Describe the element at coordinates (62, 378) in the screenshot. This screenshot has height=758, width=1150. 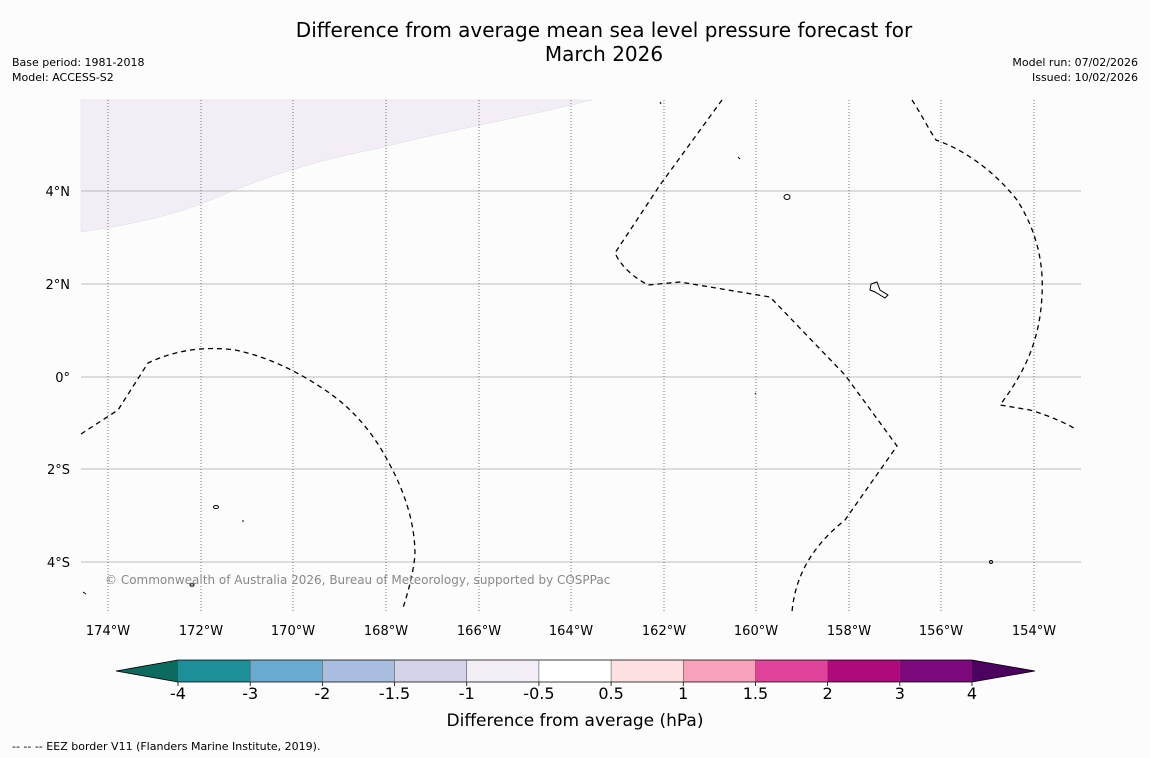
I see `lat-label: 0°` at that location.